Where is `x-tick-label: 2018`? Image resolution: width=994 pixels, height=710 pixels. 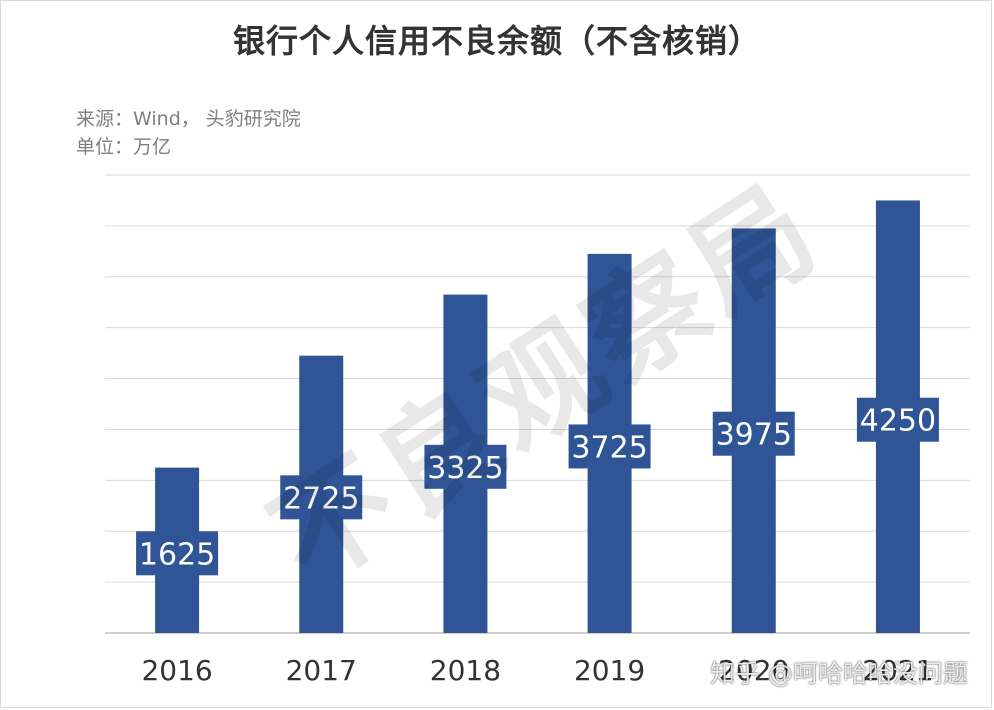
x-tick-label: 2018 is located at coordinates (465, 670).